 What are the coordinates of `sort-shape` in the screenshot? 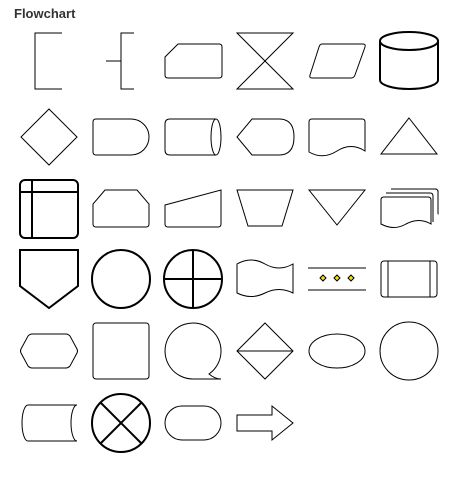 It's located at (265, 351).